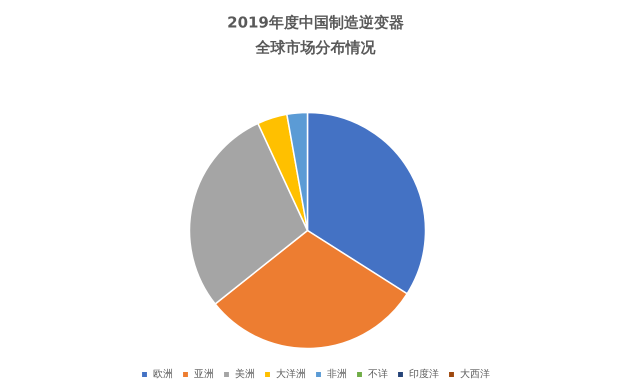 Image resolution: width=630 pixels, height=385 pixels. What do you see at coordinates (475, 374) in the screenshot?
I see `legend-label: 大西洋` at bounding box center [475, 374].